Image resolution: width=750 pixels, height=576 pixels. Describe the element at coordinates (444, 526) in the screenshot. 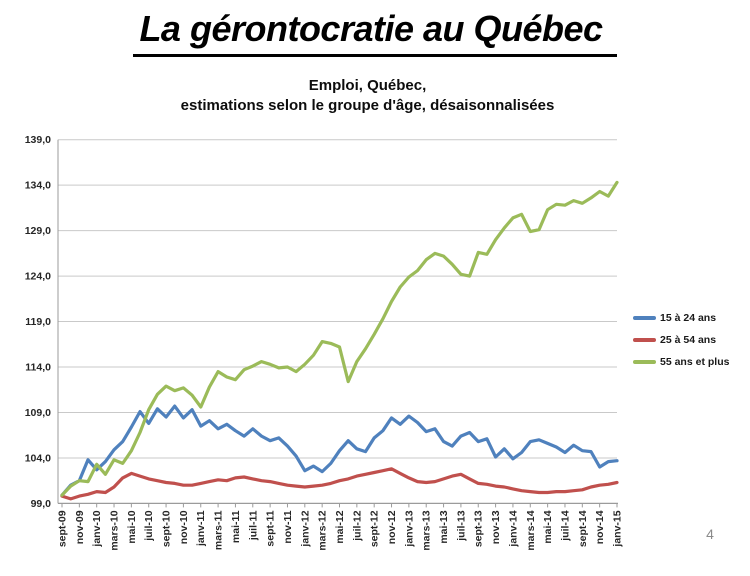

I see `x-axis-tick: mai-13` at that location.